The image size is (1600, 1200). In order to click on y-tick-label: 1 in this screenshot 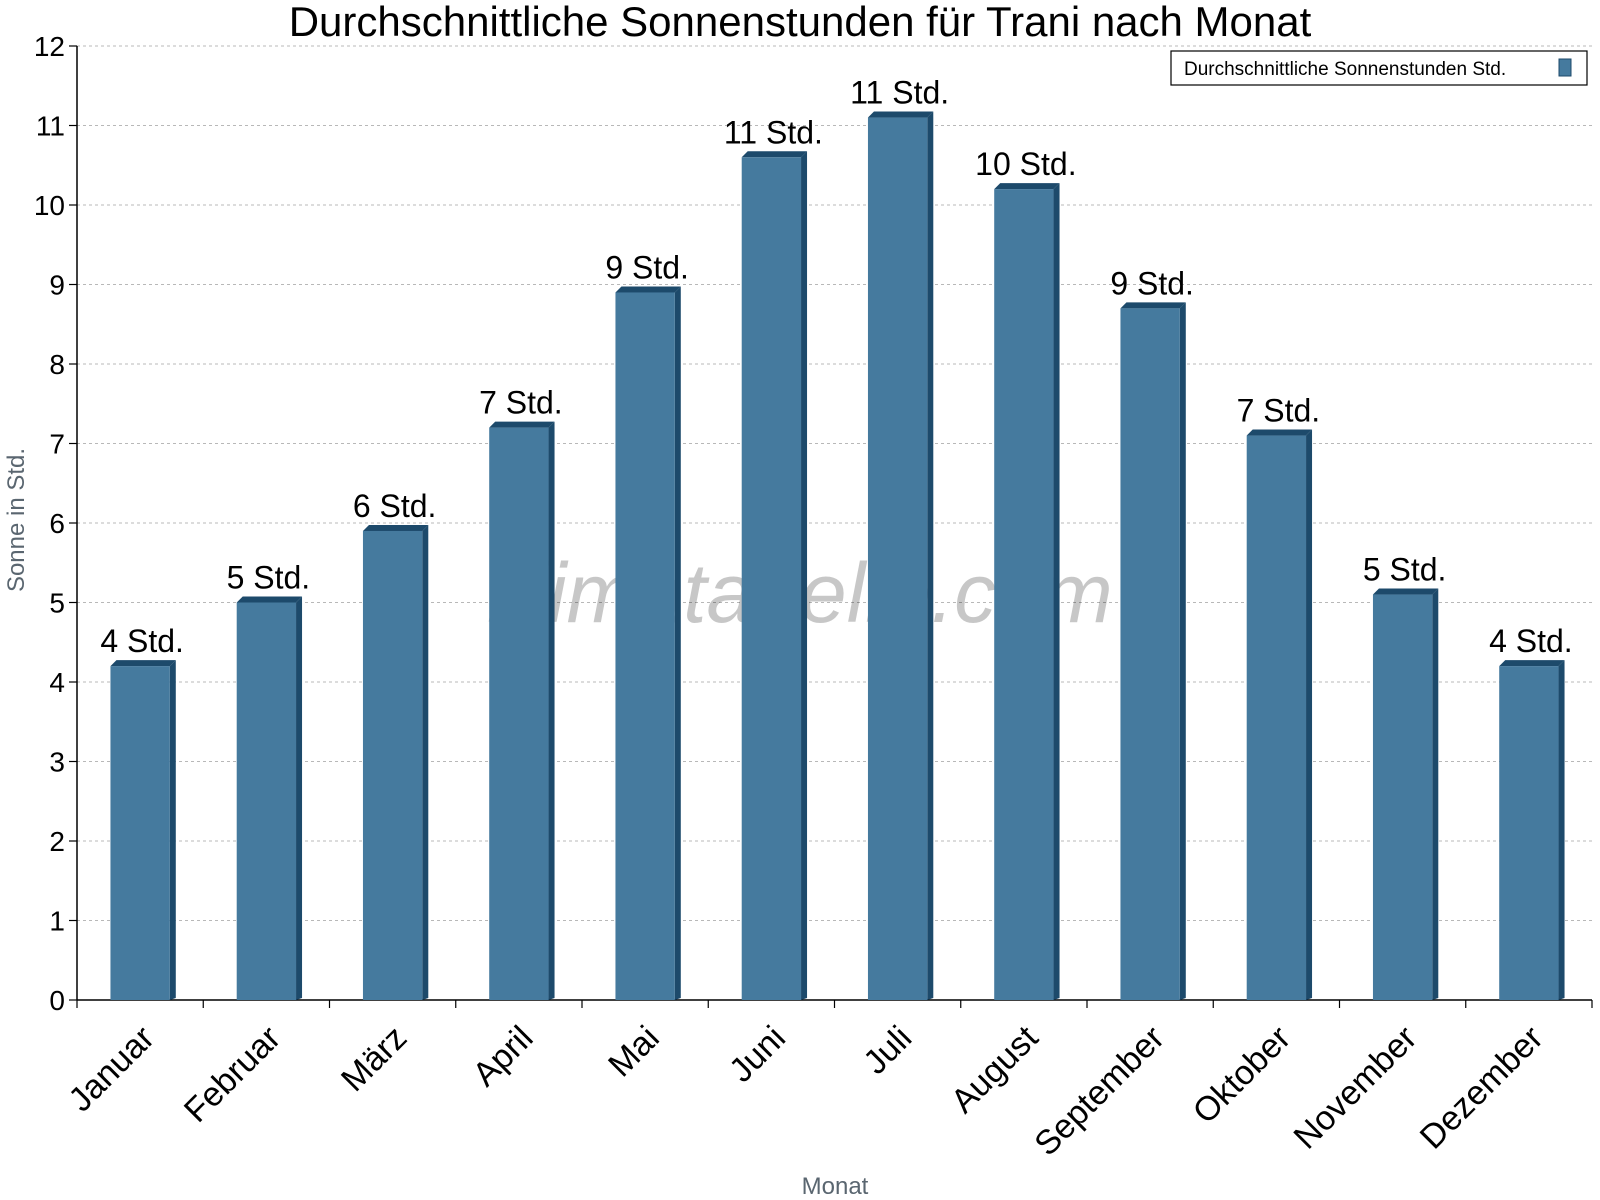, I will do `click(57, 921)`.